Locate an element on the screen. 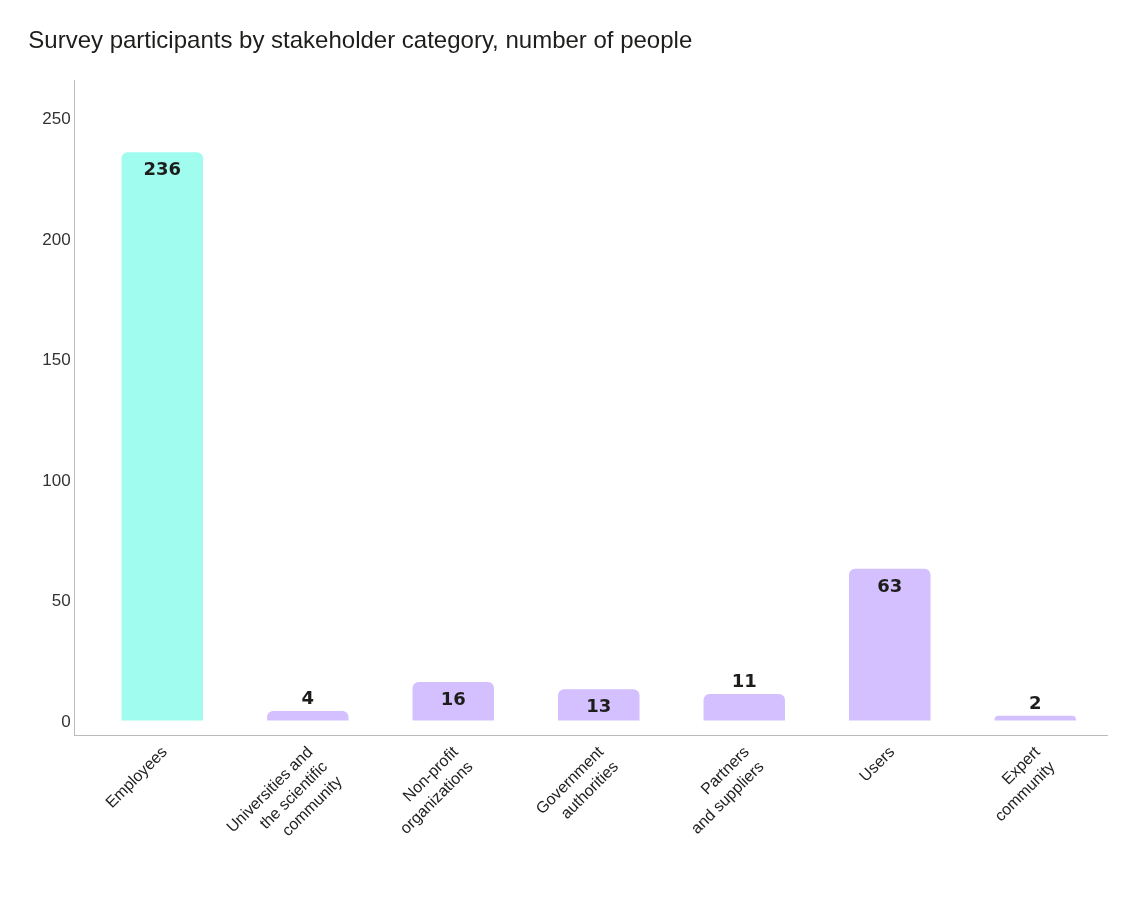 This screenshot has width=1133, height=905. data-label: 4 is located at coordinates (308, 697).